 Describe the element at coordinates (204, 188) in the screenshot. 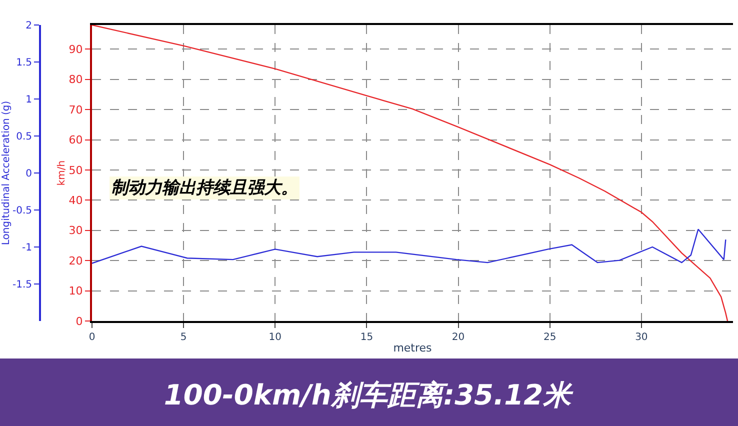

I see `annotation: 制动力输出持续且强大。` at that location.